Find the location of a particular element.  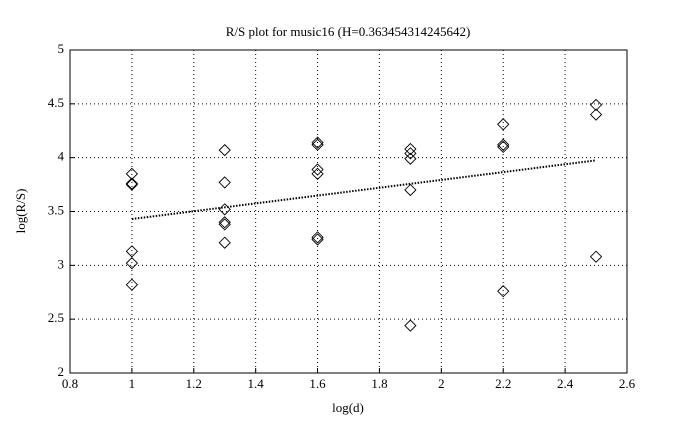

y-tick-label: 4.5 is located at coordinates (56, 102).